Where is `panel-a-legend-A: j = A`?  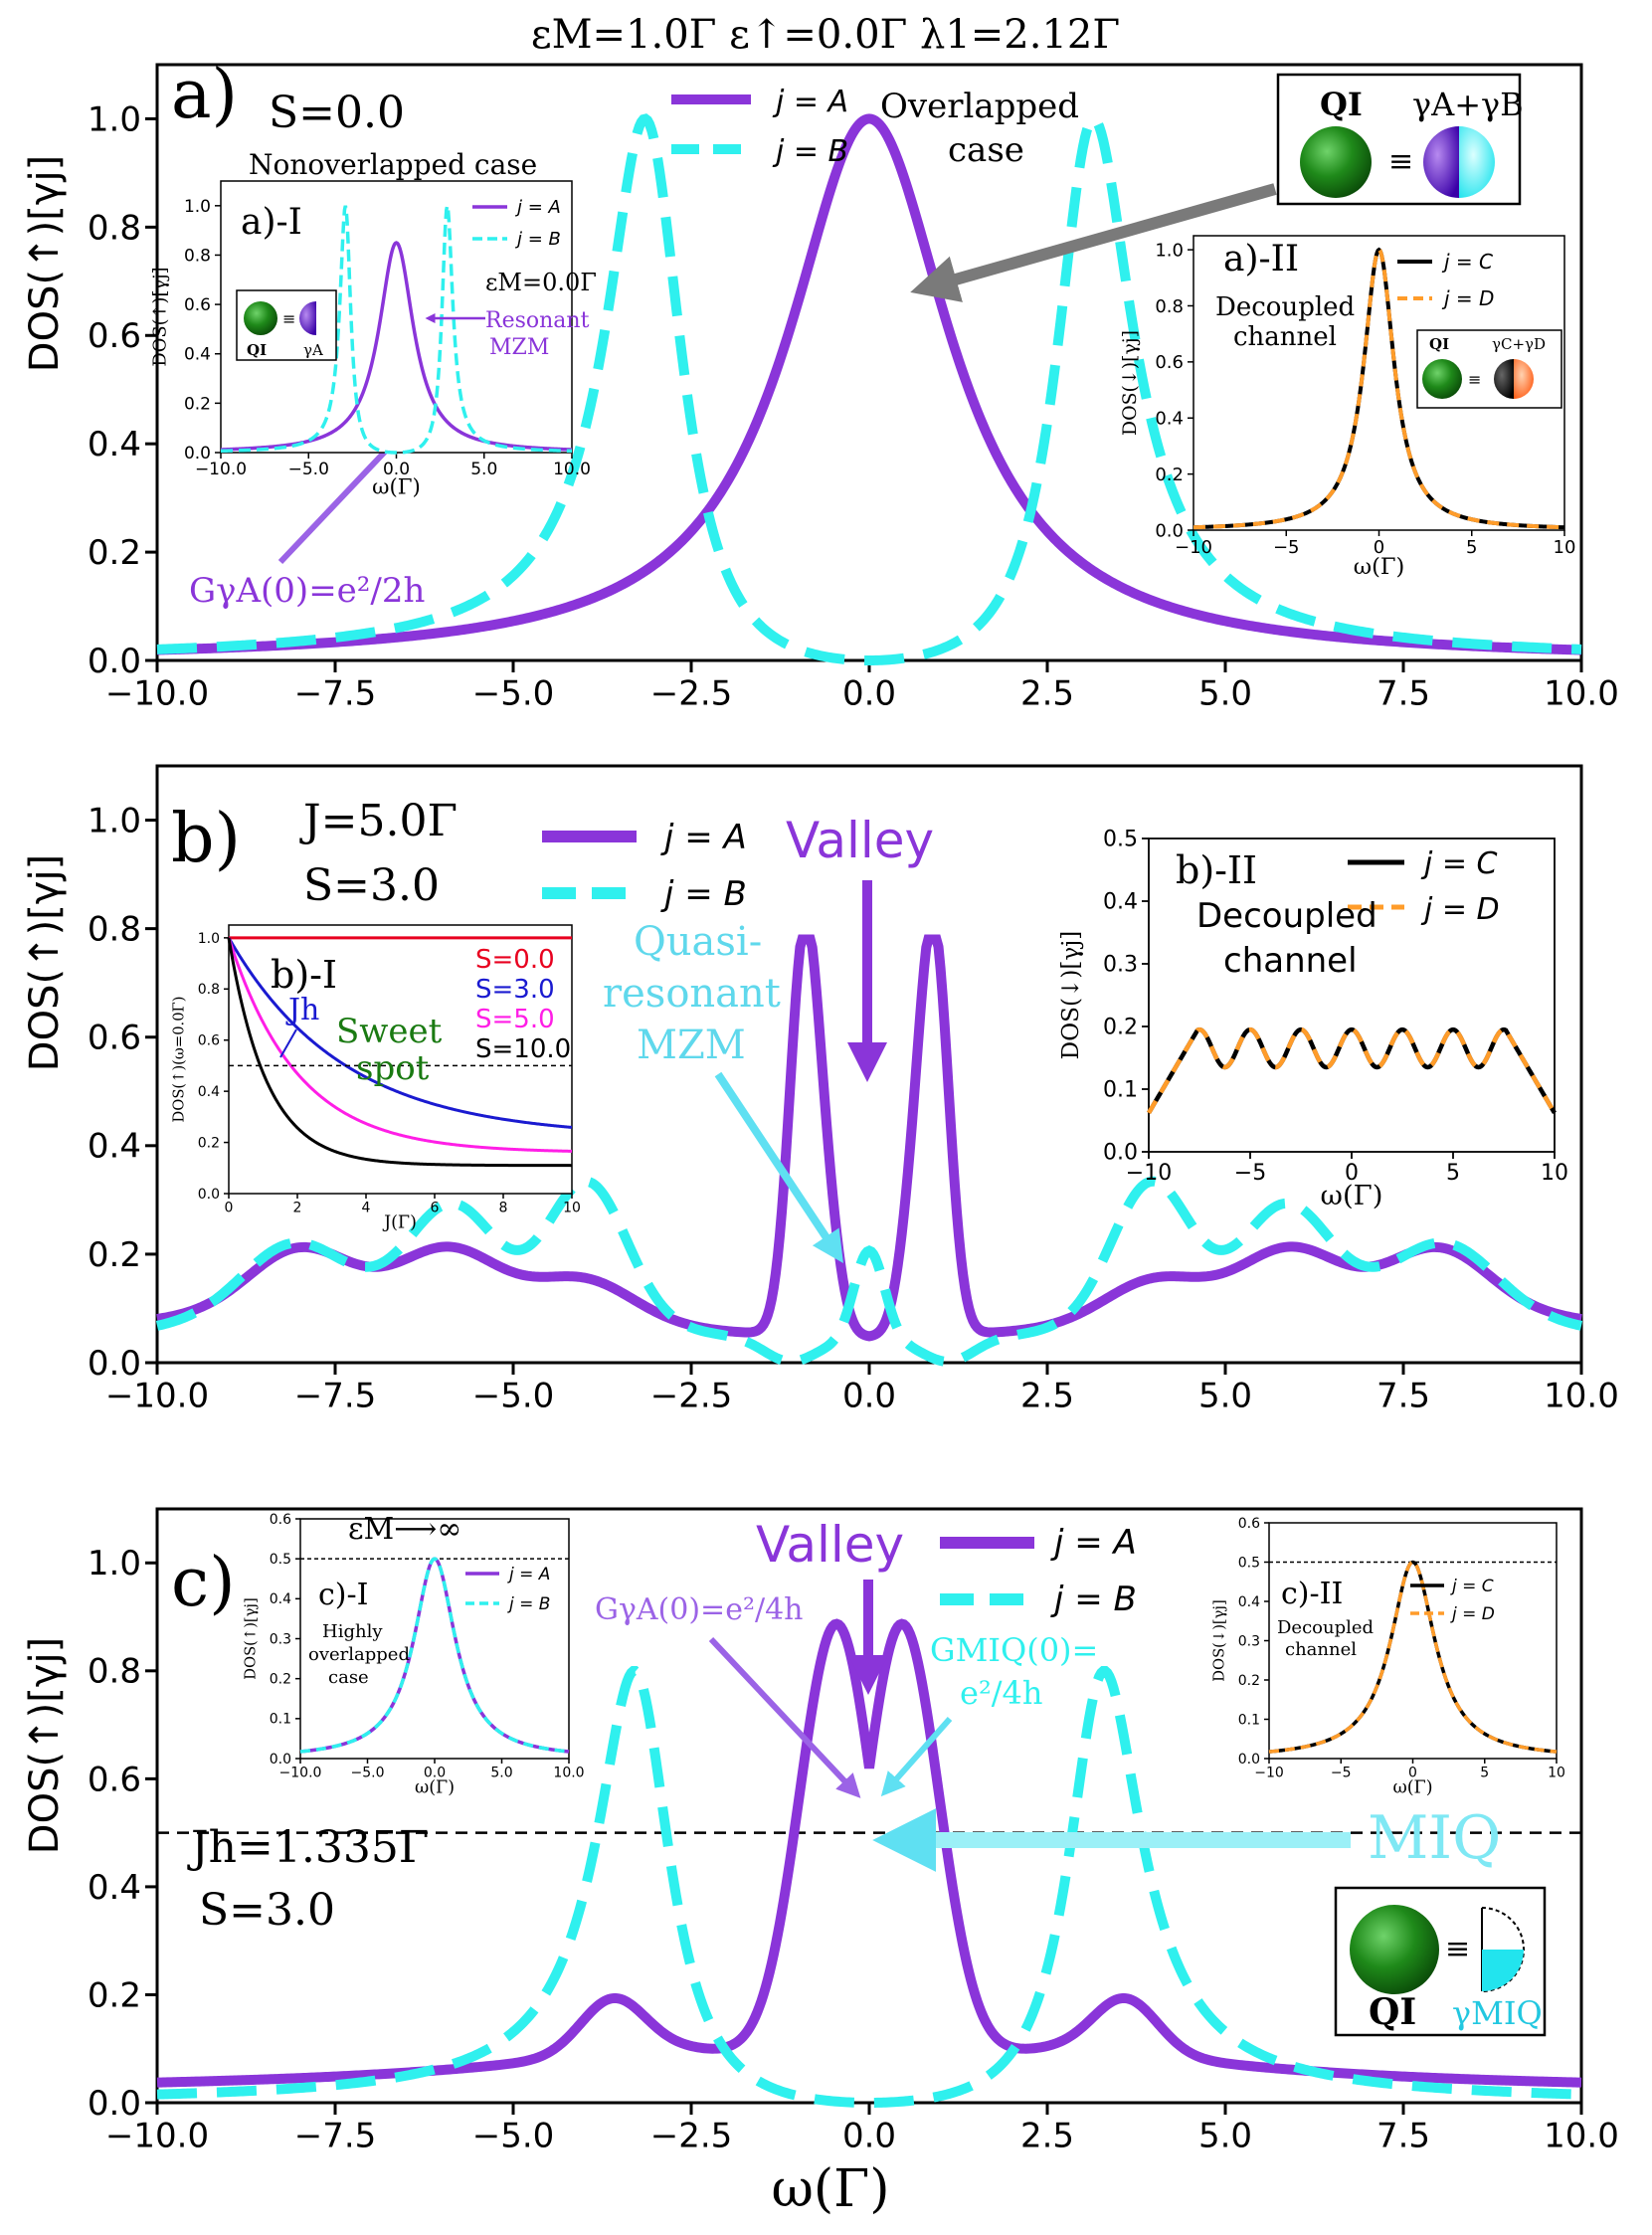 panel-a-legend-A: j = A is located at coordinates (810, 102).